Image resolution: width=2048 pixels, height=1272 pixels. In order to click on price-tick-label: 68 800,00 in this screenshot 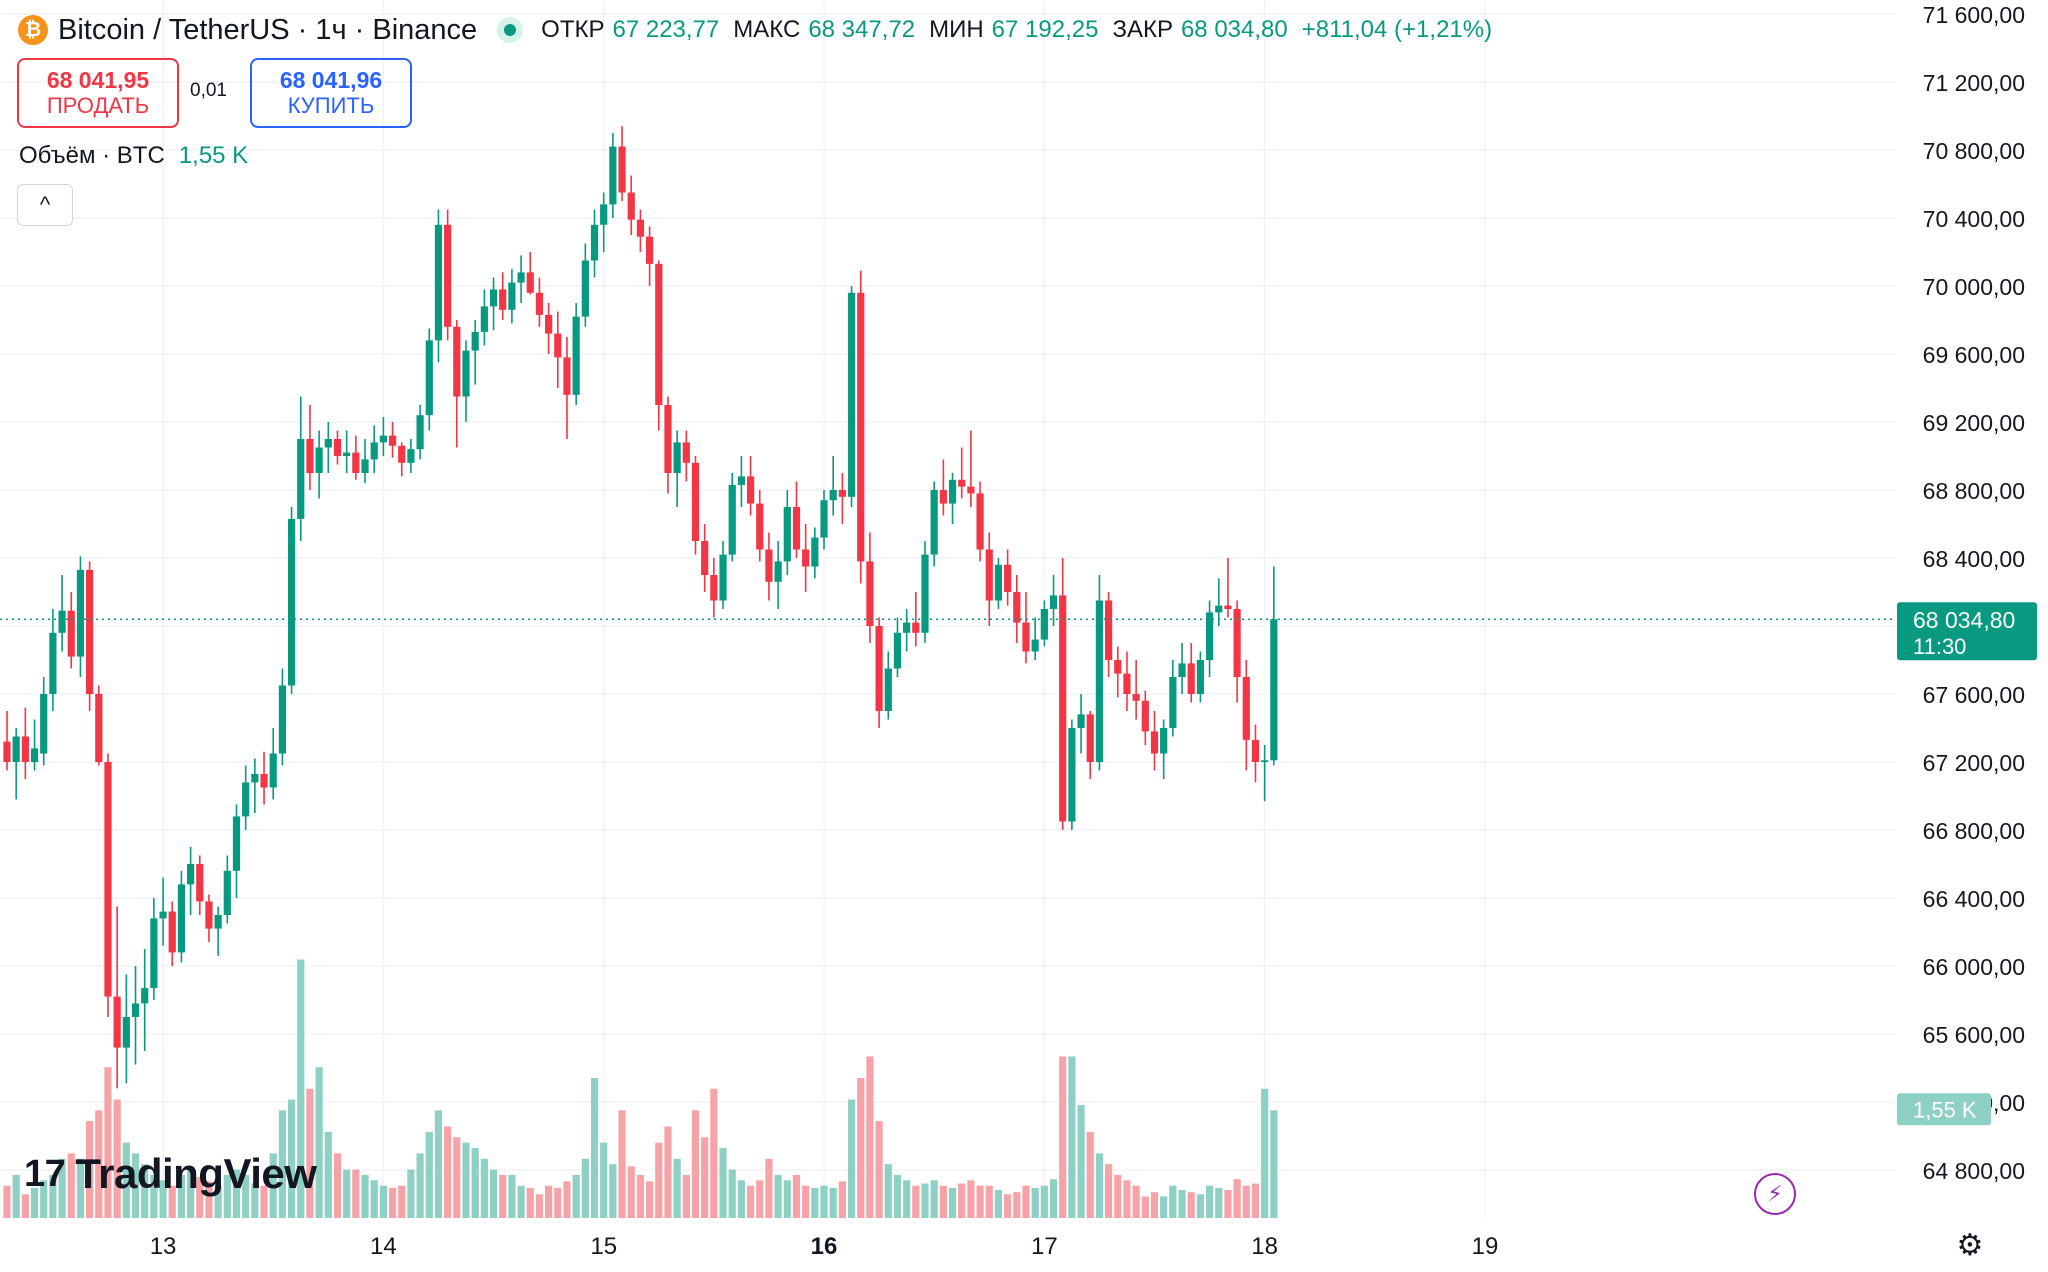, I will do `click(1974, 491)`.